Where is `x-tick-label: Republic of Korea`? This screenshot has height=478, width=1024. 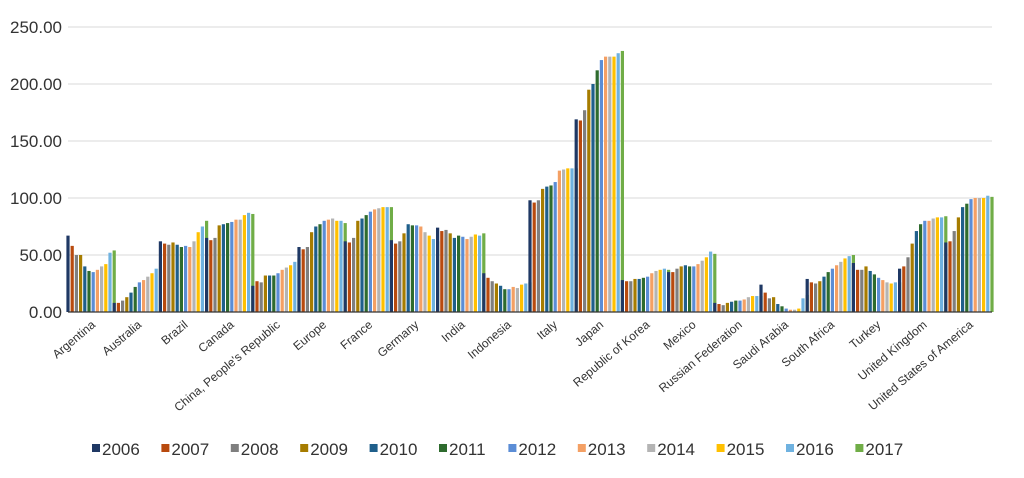 x-tick-label: Republic of Korea is located at coordinates (611, 353).